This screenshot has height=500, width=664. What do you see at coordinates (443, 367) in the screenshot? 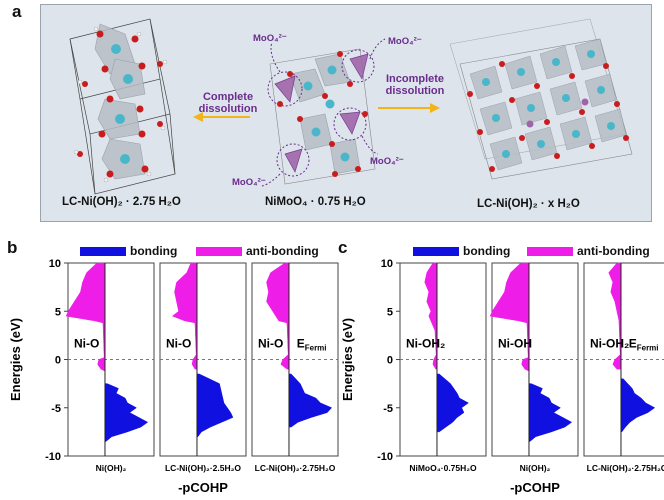
I see `panel-c-subpanel-1: Ni-OH₂ NiMoO₄·0.75H₂O` at bounding box center [443, 367].